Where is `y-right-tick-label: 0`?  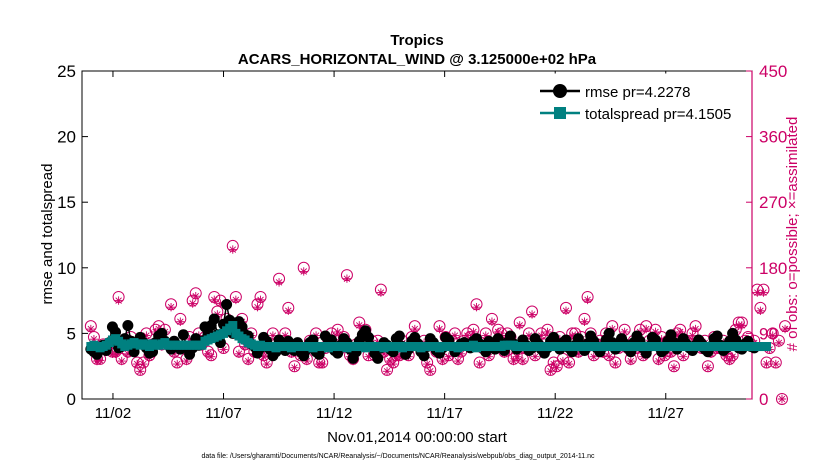
y-right-tick-label: 0 is located at coordinates (763, 399).